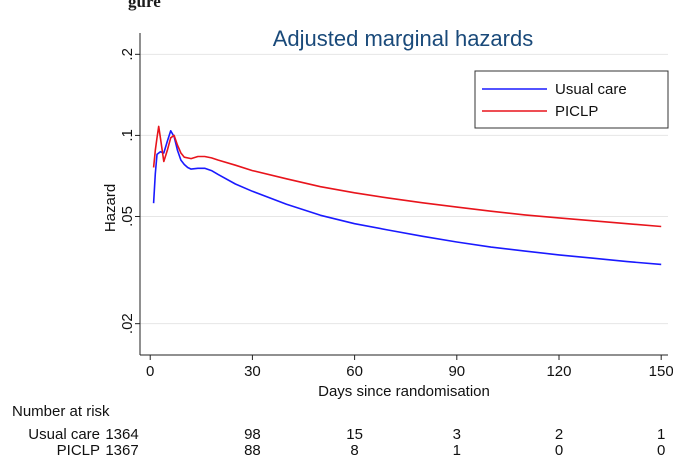 The image size is (673, 467). Describe the element at coordinates (127, 216) in the screenshot. I see `y-tick-label: .05` at that location.